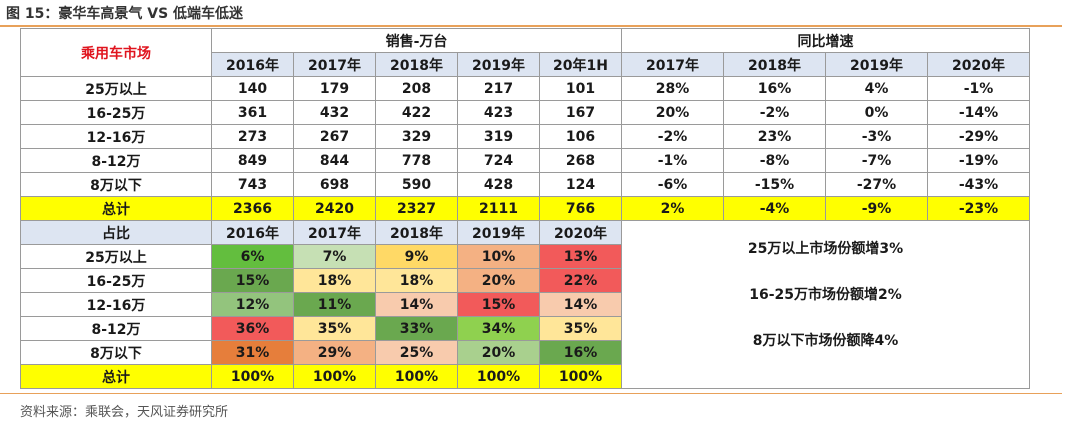 The height and width of the screenshot is (424, 1080). I want to click on table-row: 8万以下 743 698 590 428 124 -6% -15% -27% -43%, so click(525, 184).